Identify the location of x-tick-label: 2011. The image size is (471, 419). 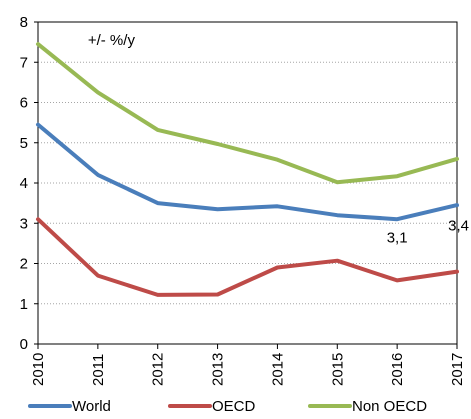
(98, 370).